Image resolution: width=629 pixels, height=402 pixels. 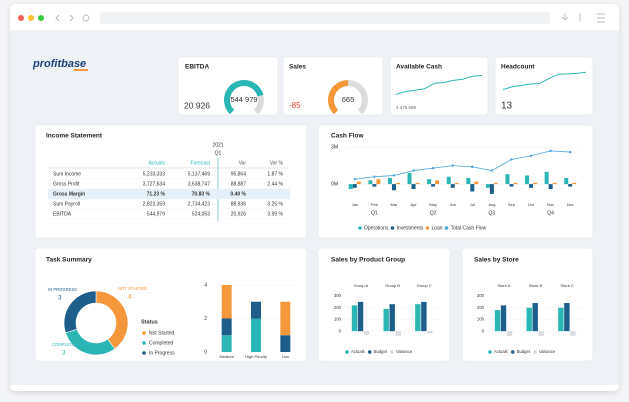 I want to click on legend-label: Budget, so click(x=524, y=351).